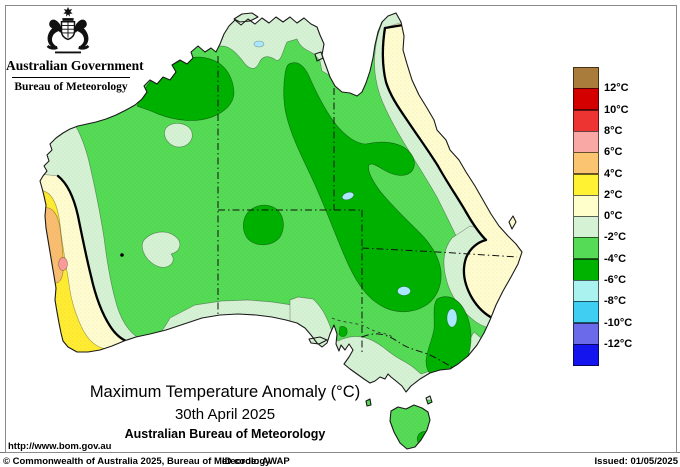 Image resolution: width=680 pixels, height=467 pixels. I want to click on issued-text: Issued: 01/05/2025, so click(636, 461).